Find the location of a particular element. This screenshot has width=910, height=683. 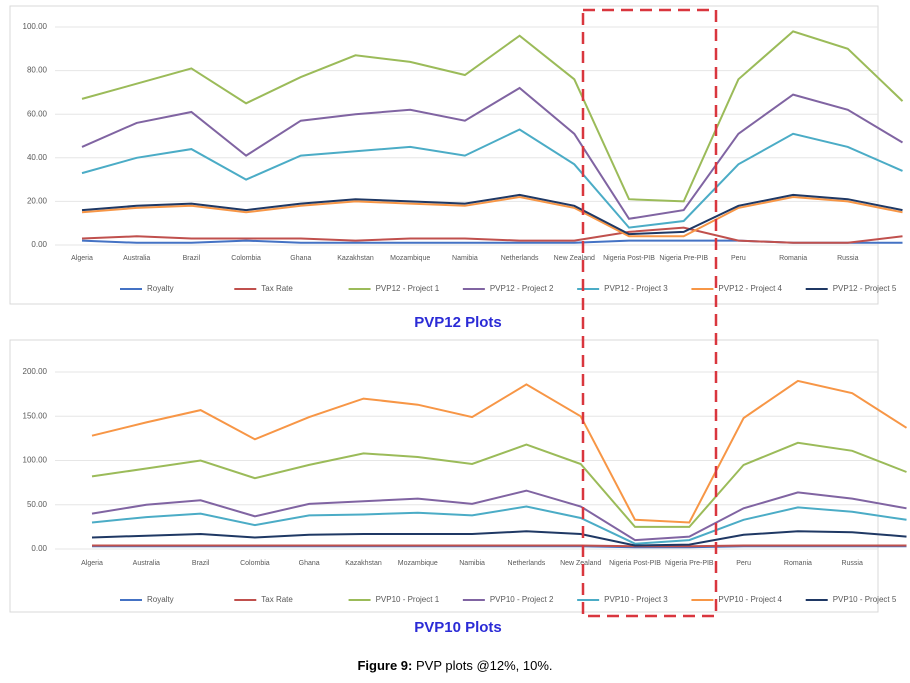

legend-label: PVP10 - Project 3 is located at coordinates (636, 599).